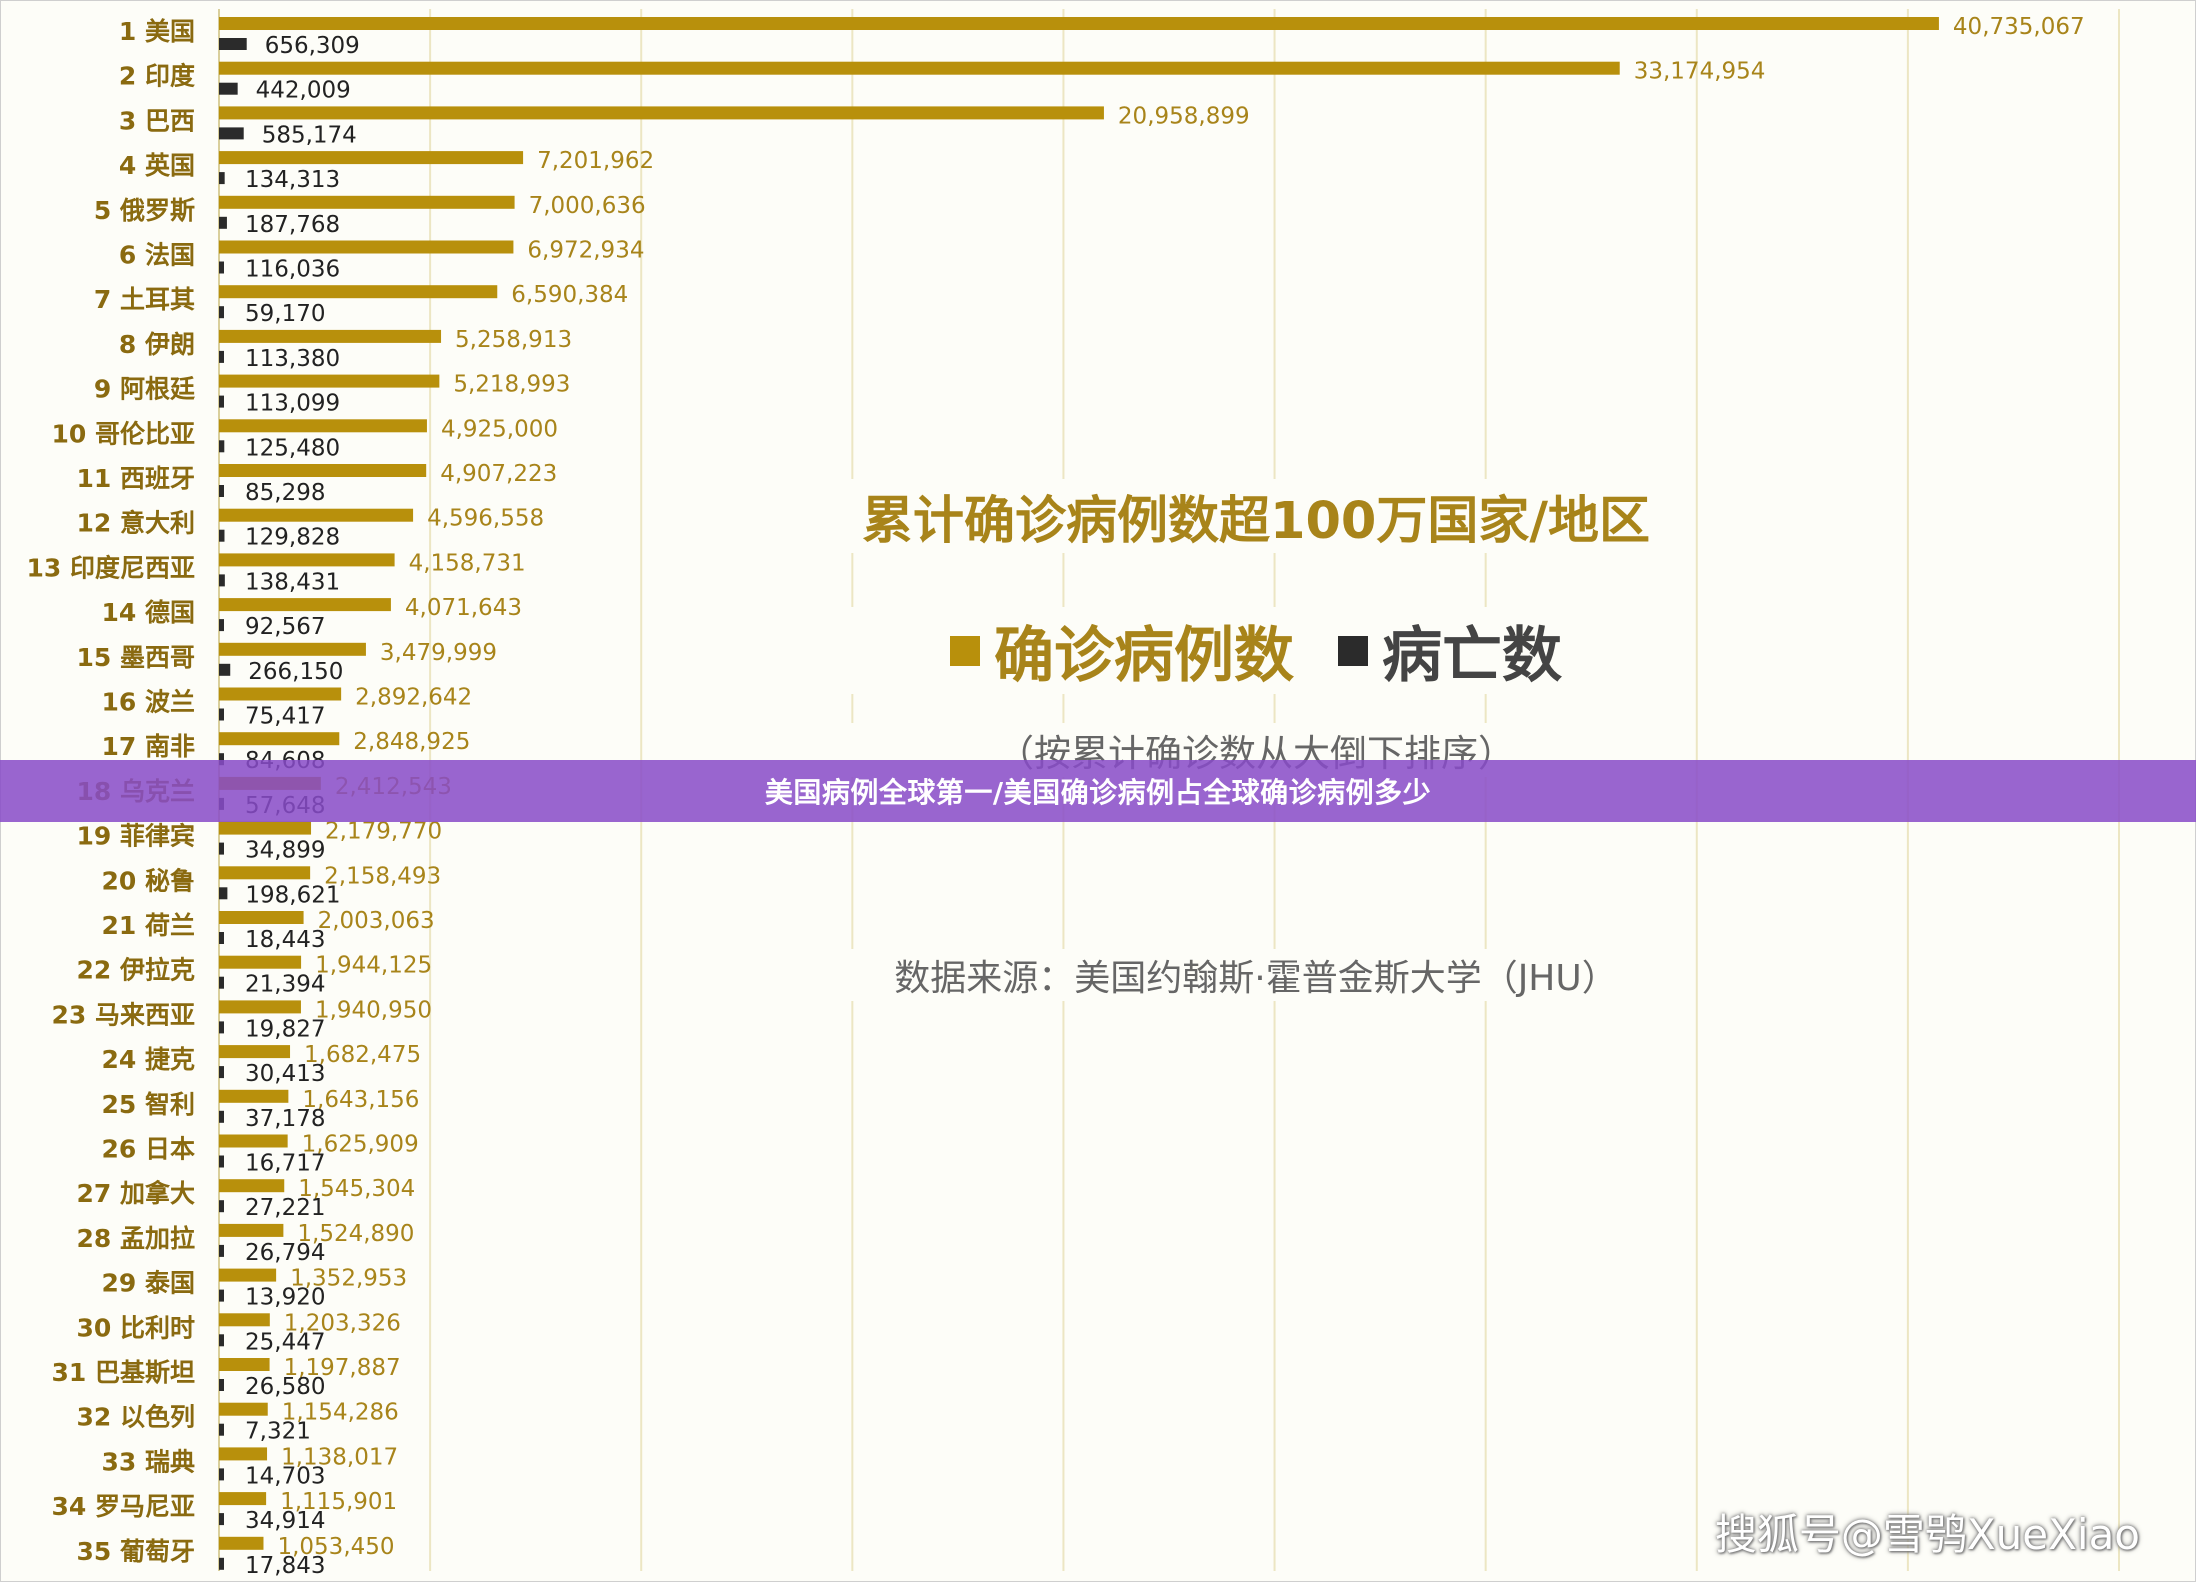 This screenshot has width=2196, height=1583. What do you see at coordinates (285, 1342) in the screenshot?
I see `deaths-value-label: 25,447` at bounding box center [285, 1342].